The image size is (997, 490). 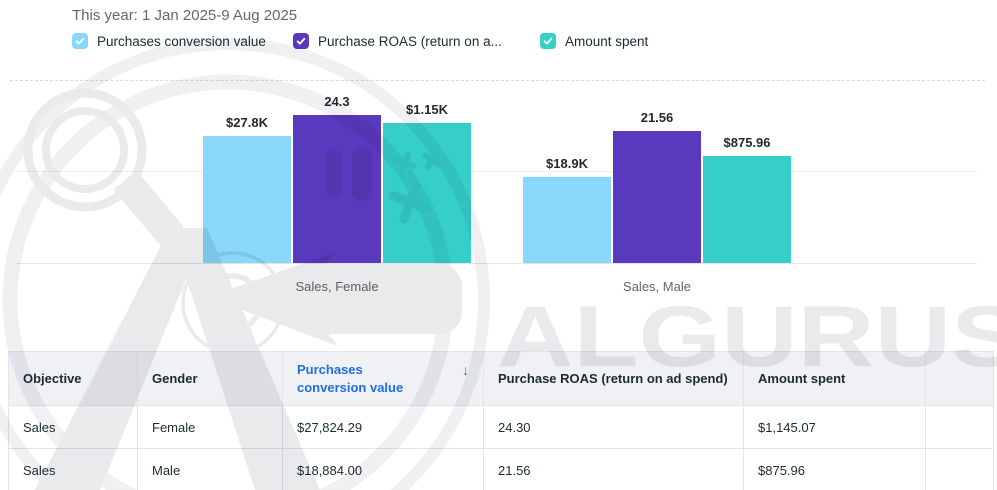 I want to click on column-header-purchases-conversion-value: Purchases conversion value ↓, so click(x=383, y=378).